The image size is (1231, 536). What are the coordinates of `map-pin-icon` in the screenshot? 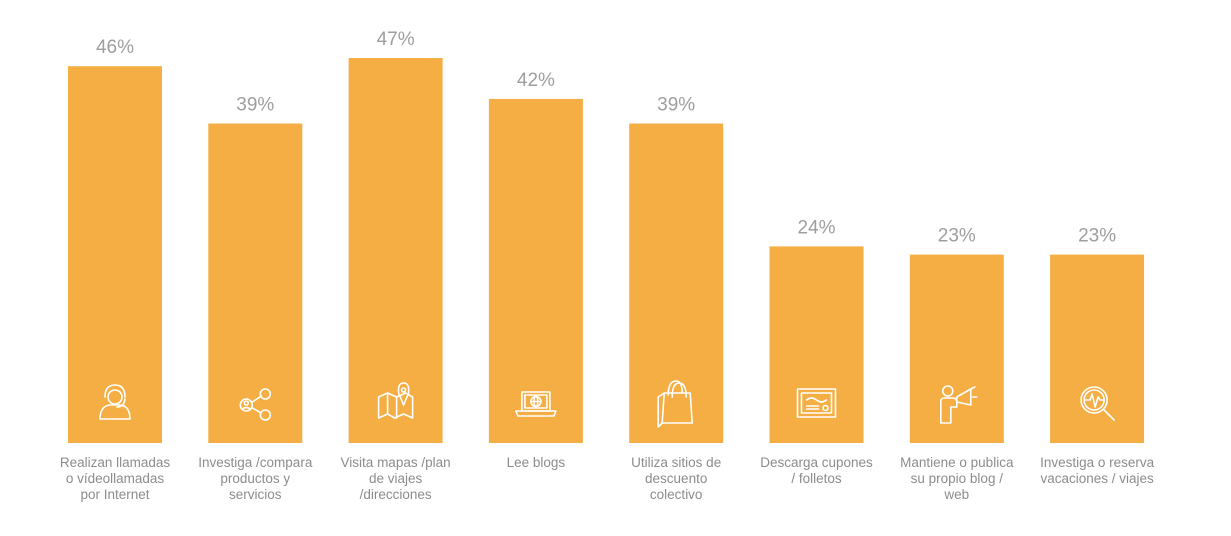 It's located at (395, 400).